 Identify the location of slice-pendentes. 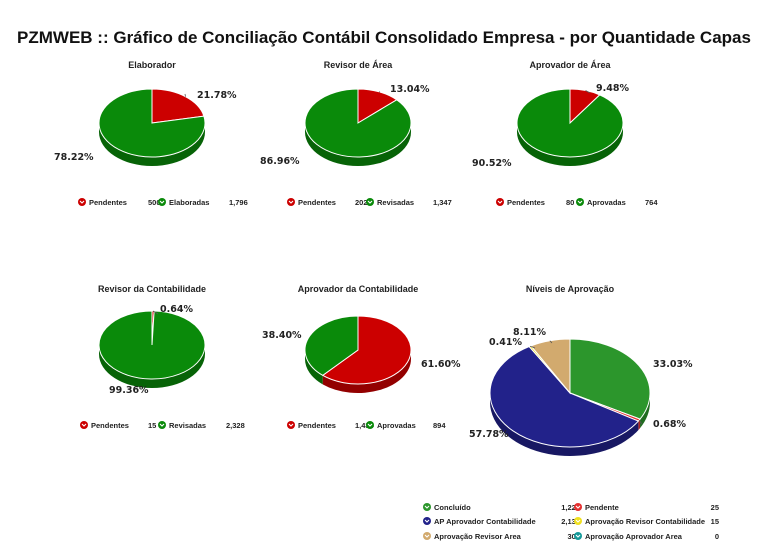
(366, 350).